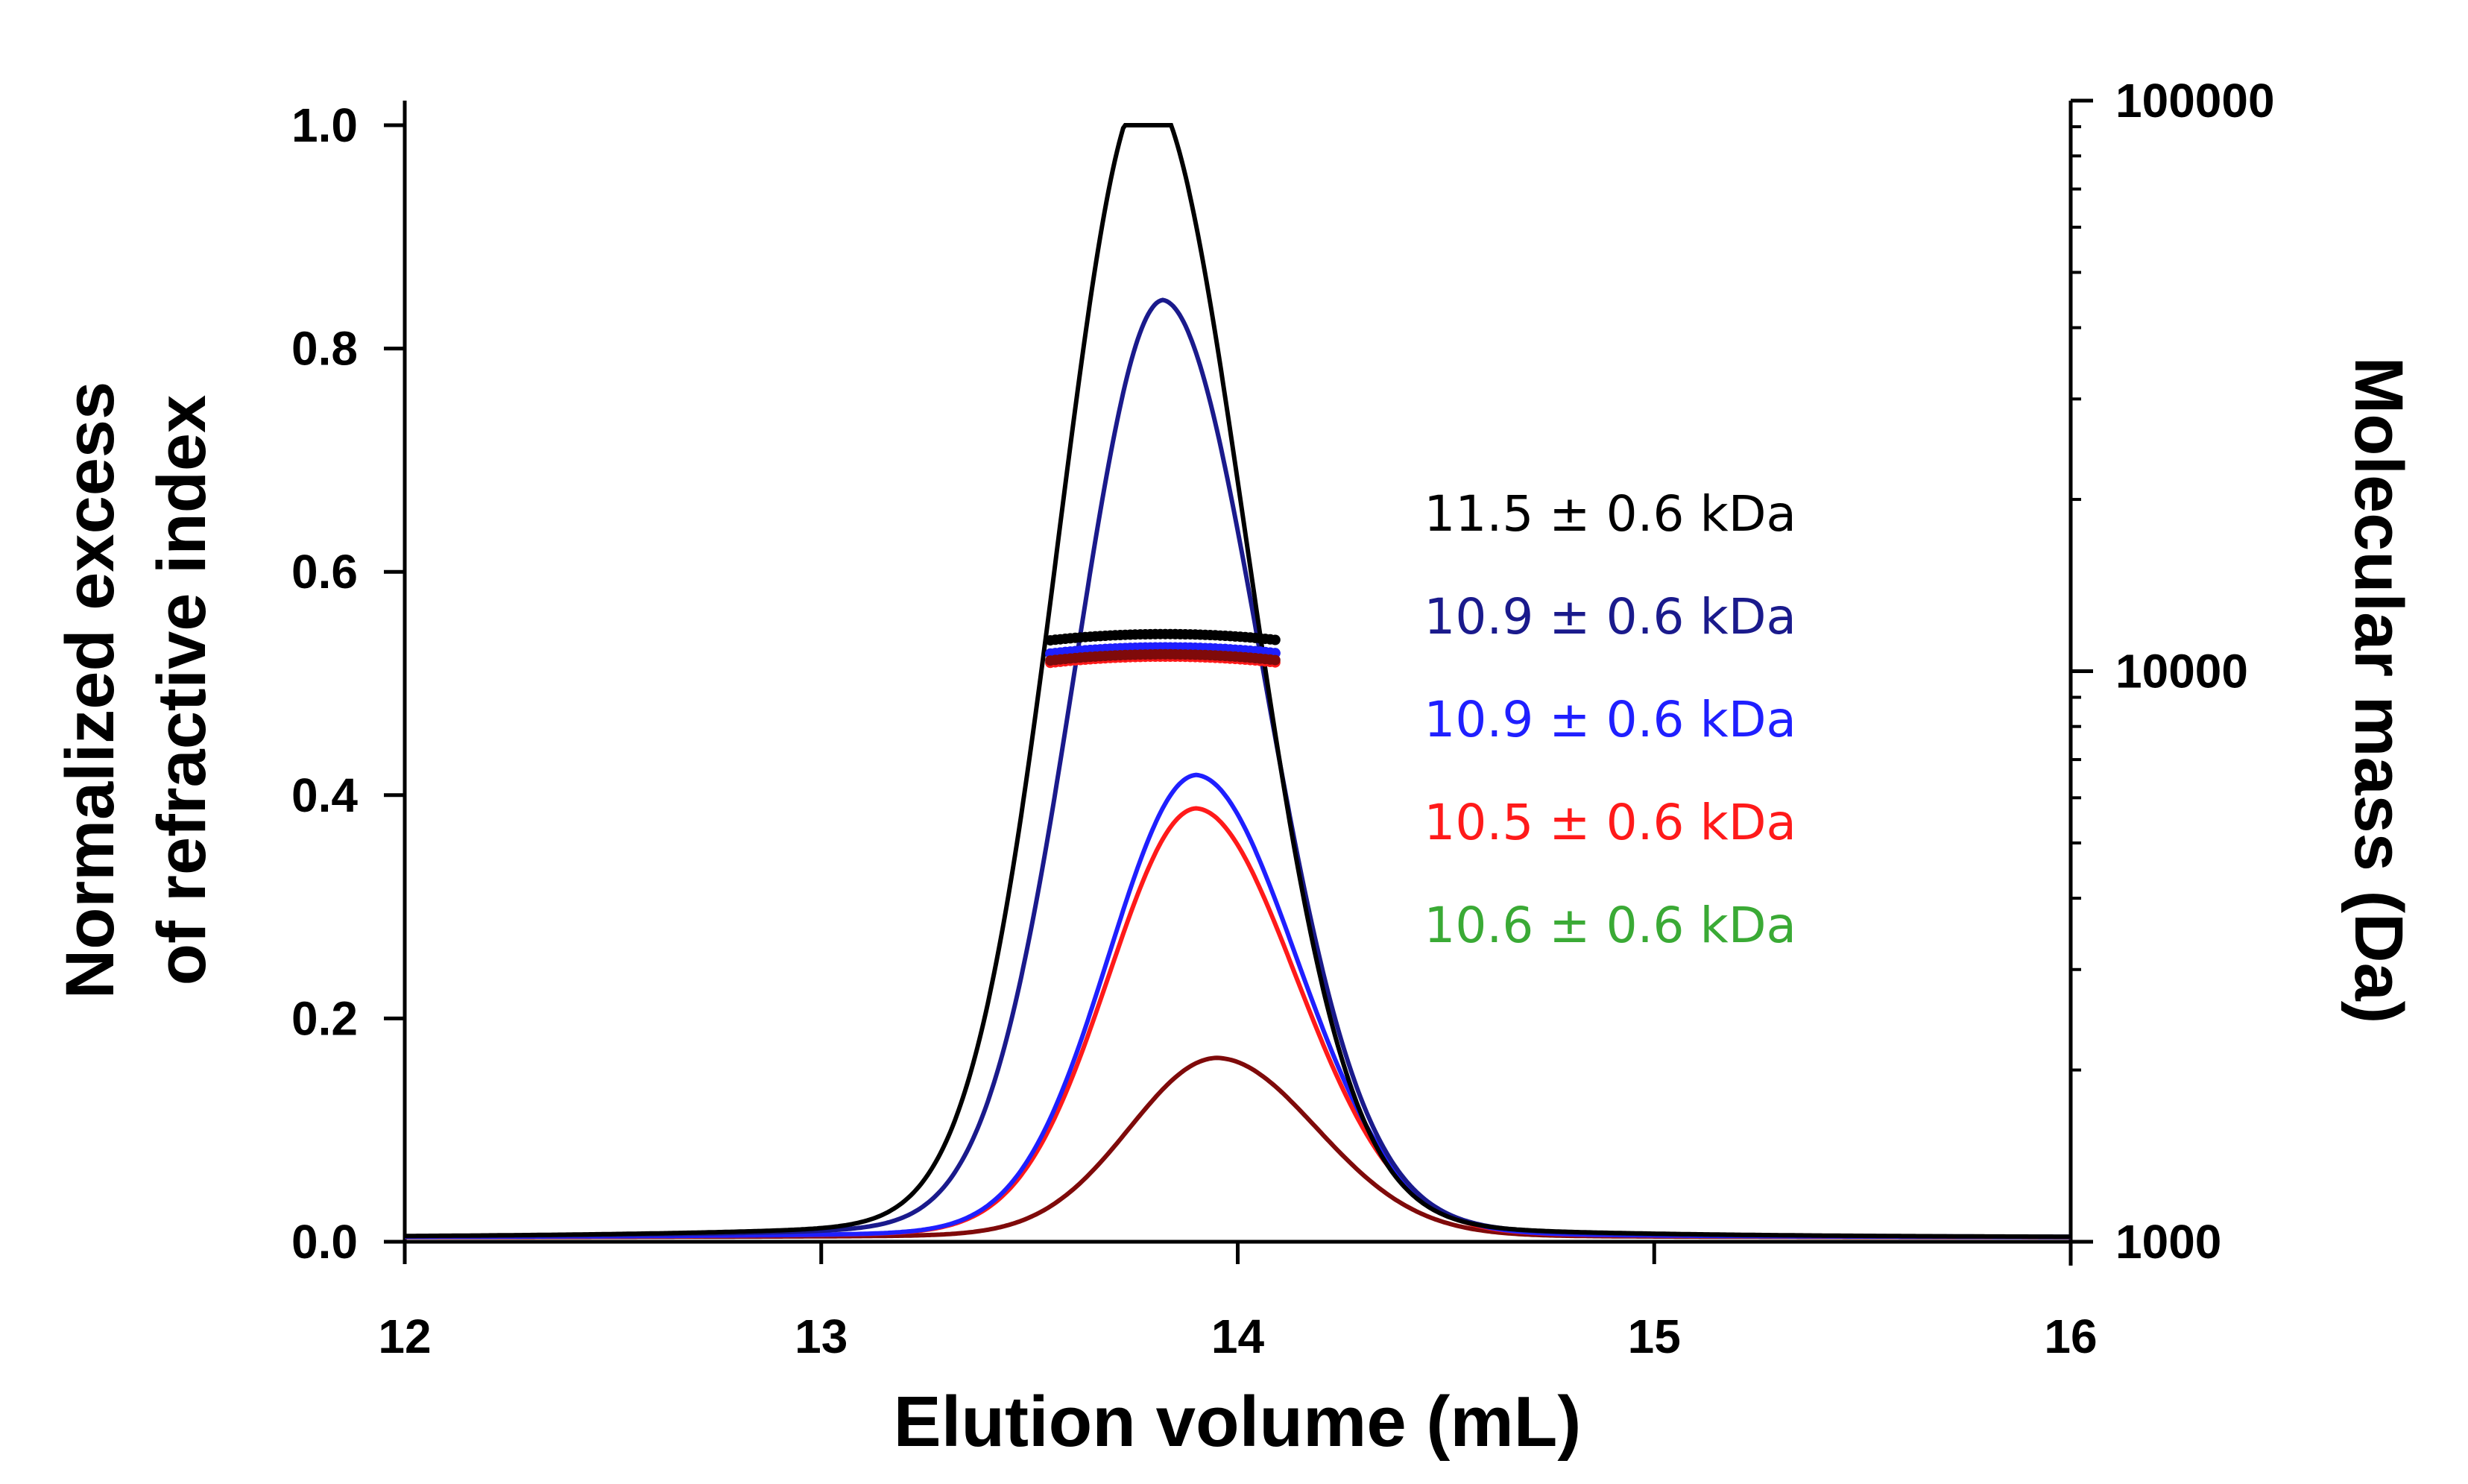  I want to click on x-tick-label: 14, so click(1238, 1336).